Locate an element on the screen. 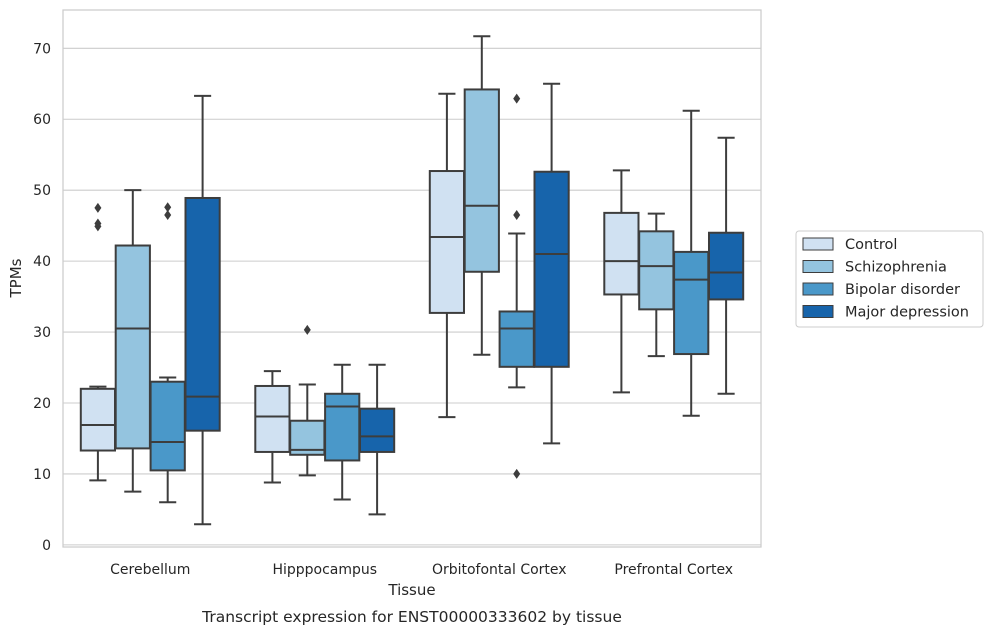 The width and height of the screenshot is (993, 634). x-tick-label: Cerebellum is located at coordinates (150, 570).